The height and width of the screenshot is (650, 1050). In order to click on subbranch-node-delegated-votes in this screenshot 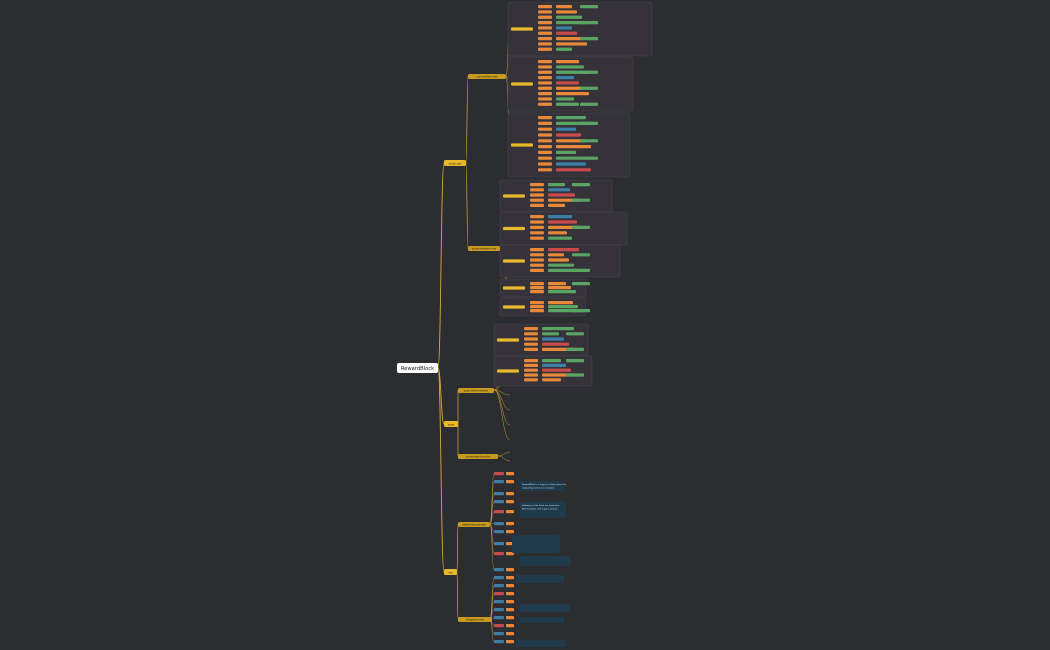, I will do `click(475, 619)`.